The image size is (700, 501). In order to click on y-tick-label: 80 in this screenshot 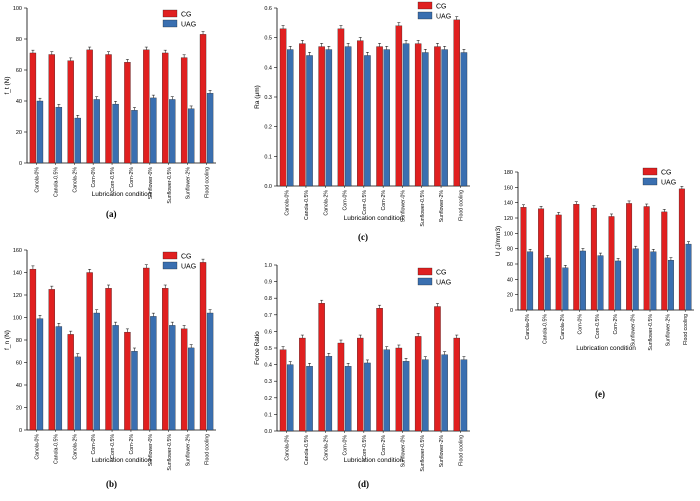, I will do `click(19, 40)`.